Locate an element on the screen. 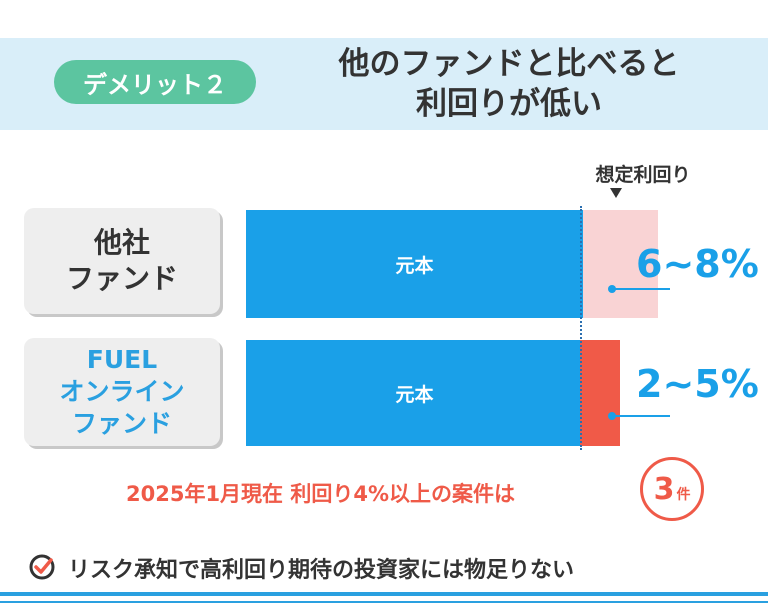  fuel-fund-yield-value: 2~5% is located at coordinates (697, 384).